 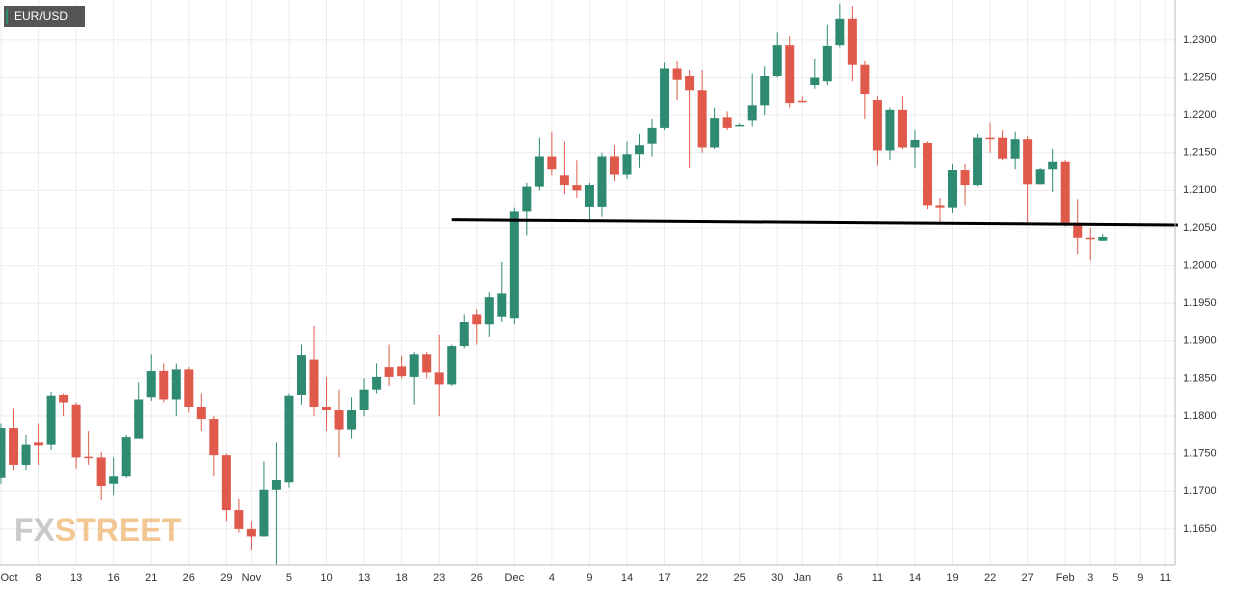 What do you see at coordinates (114, 578) in the screenshot?
I see `x-tick-label: 16` at bounding box center [114, 578].